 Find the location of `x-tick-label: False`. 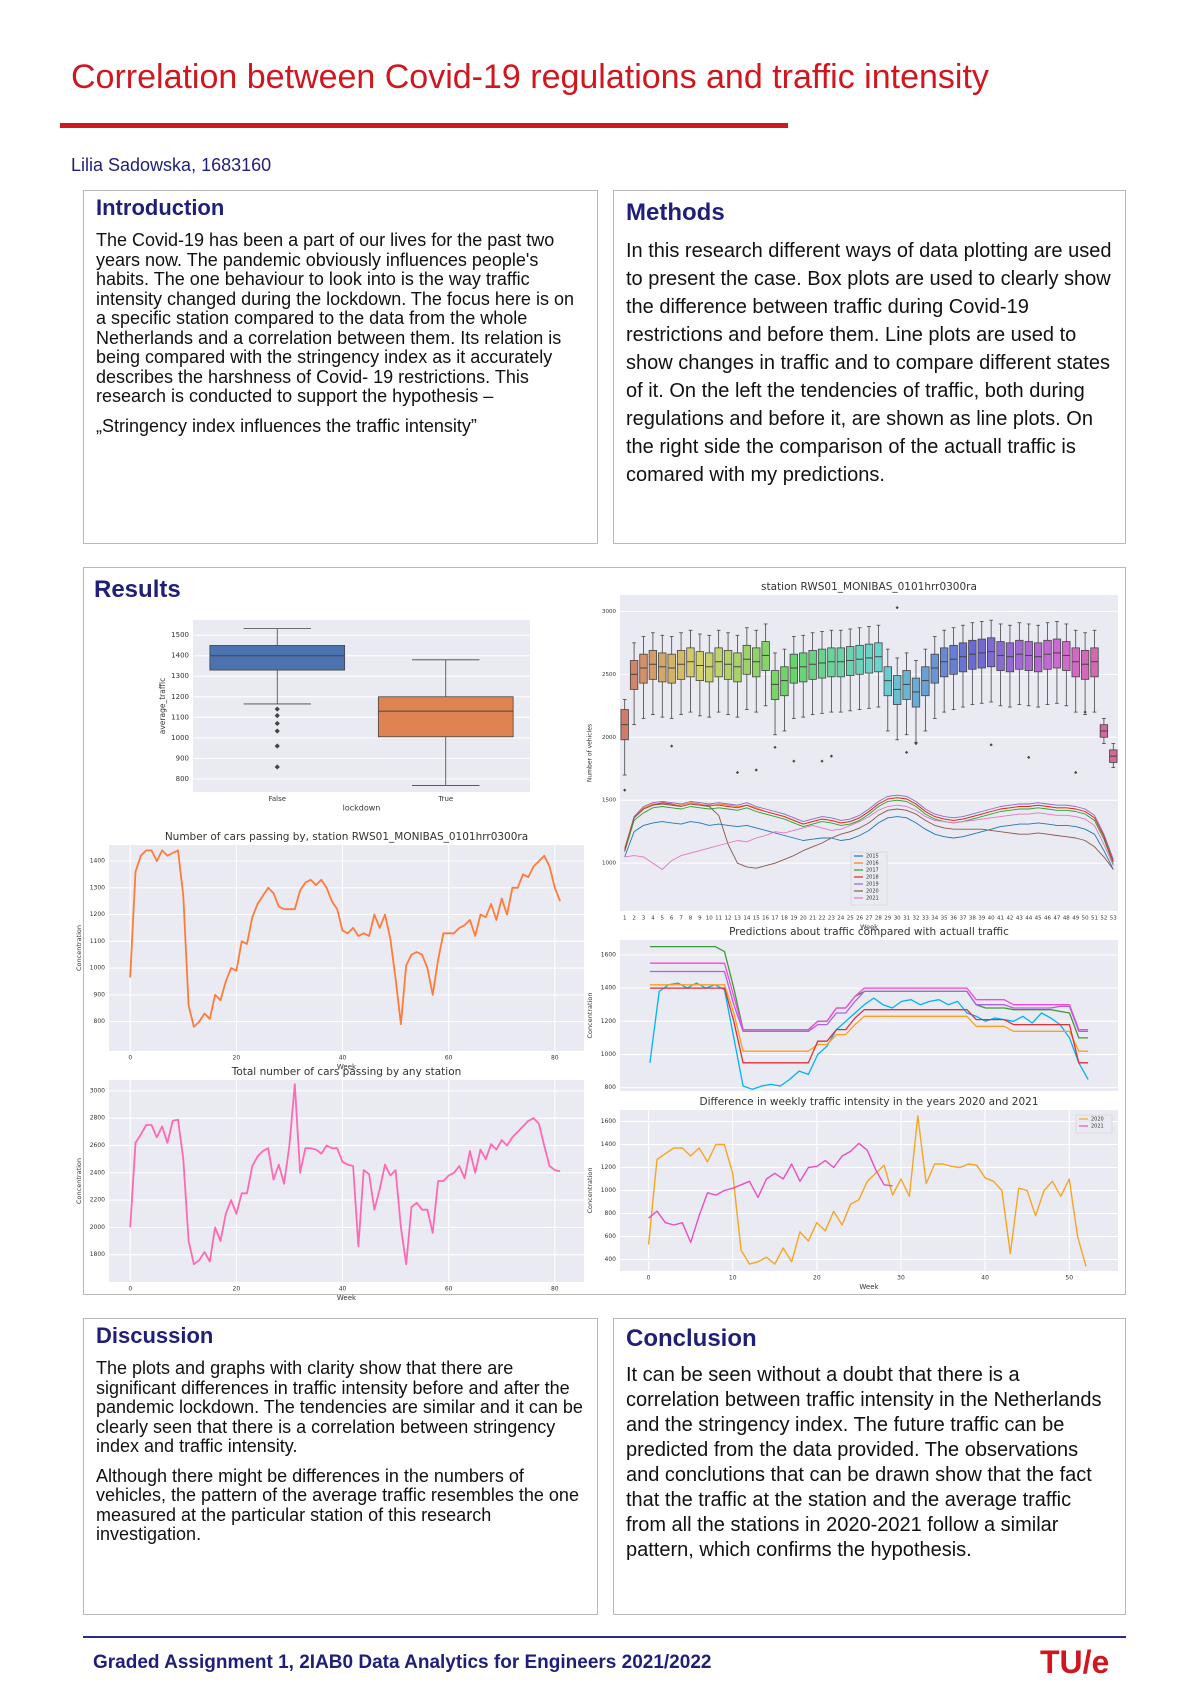

x-tick-label: False is located at coordinates (277, 799).